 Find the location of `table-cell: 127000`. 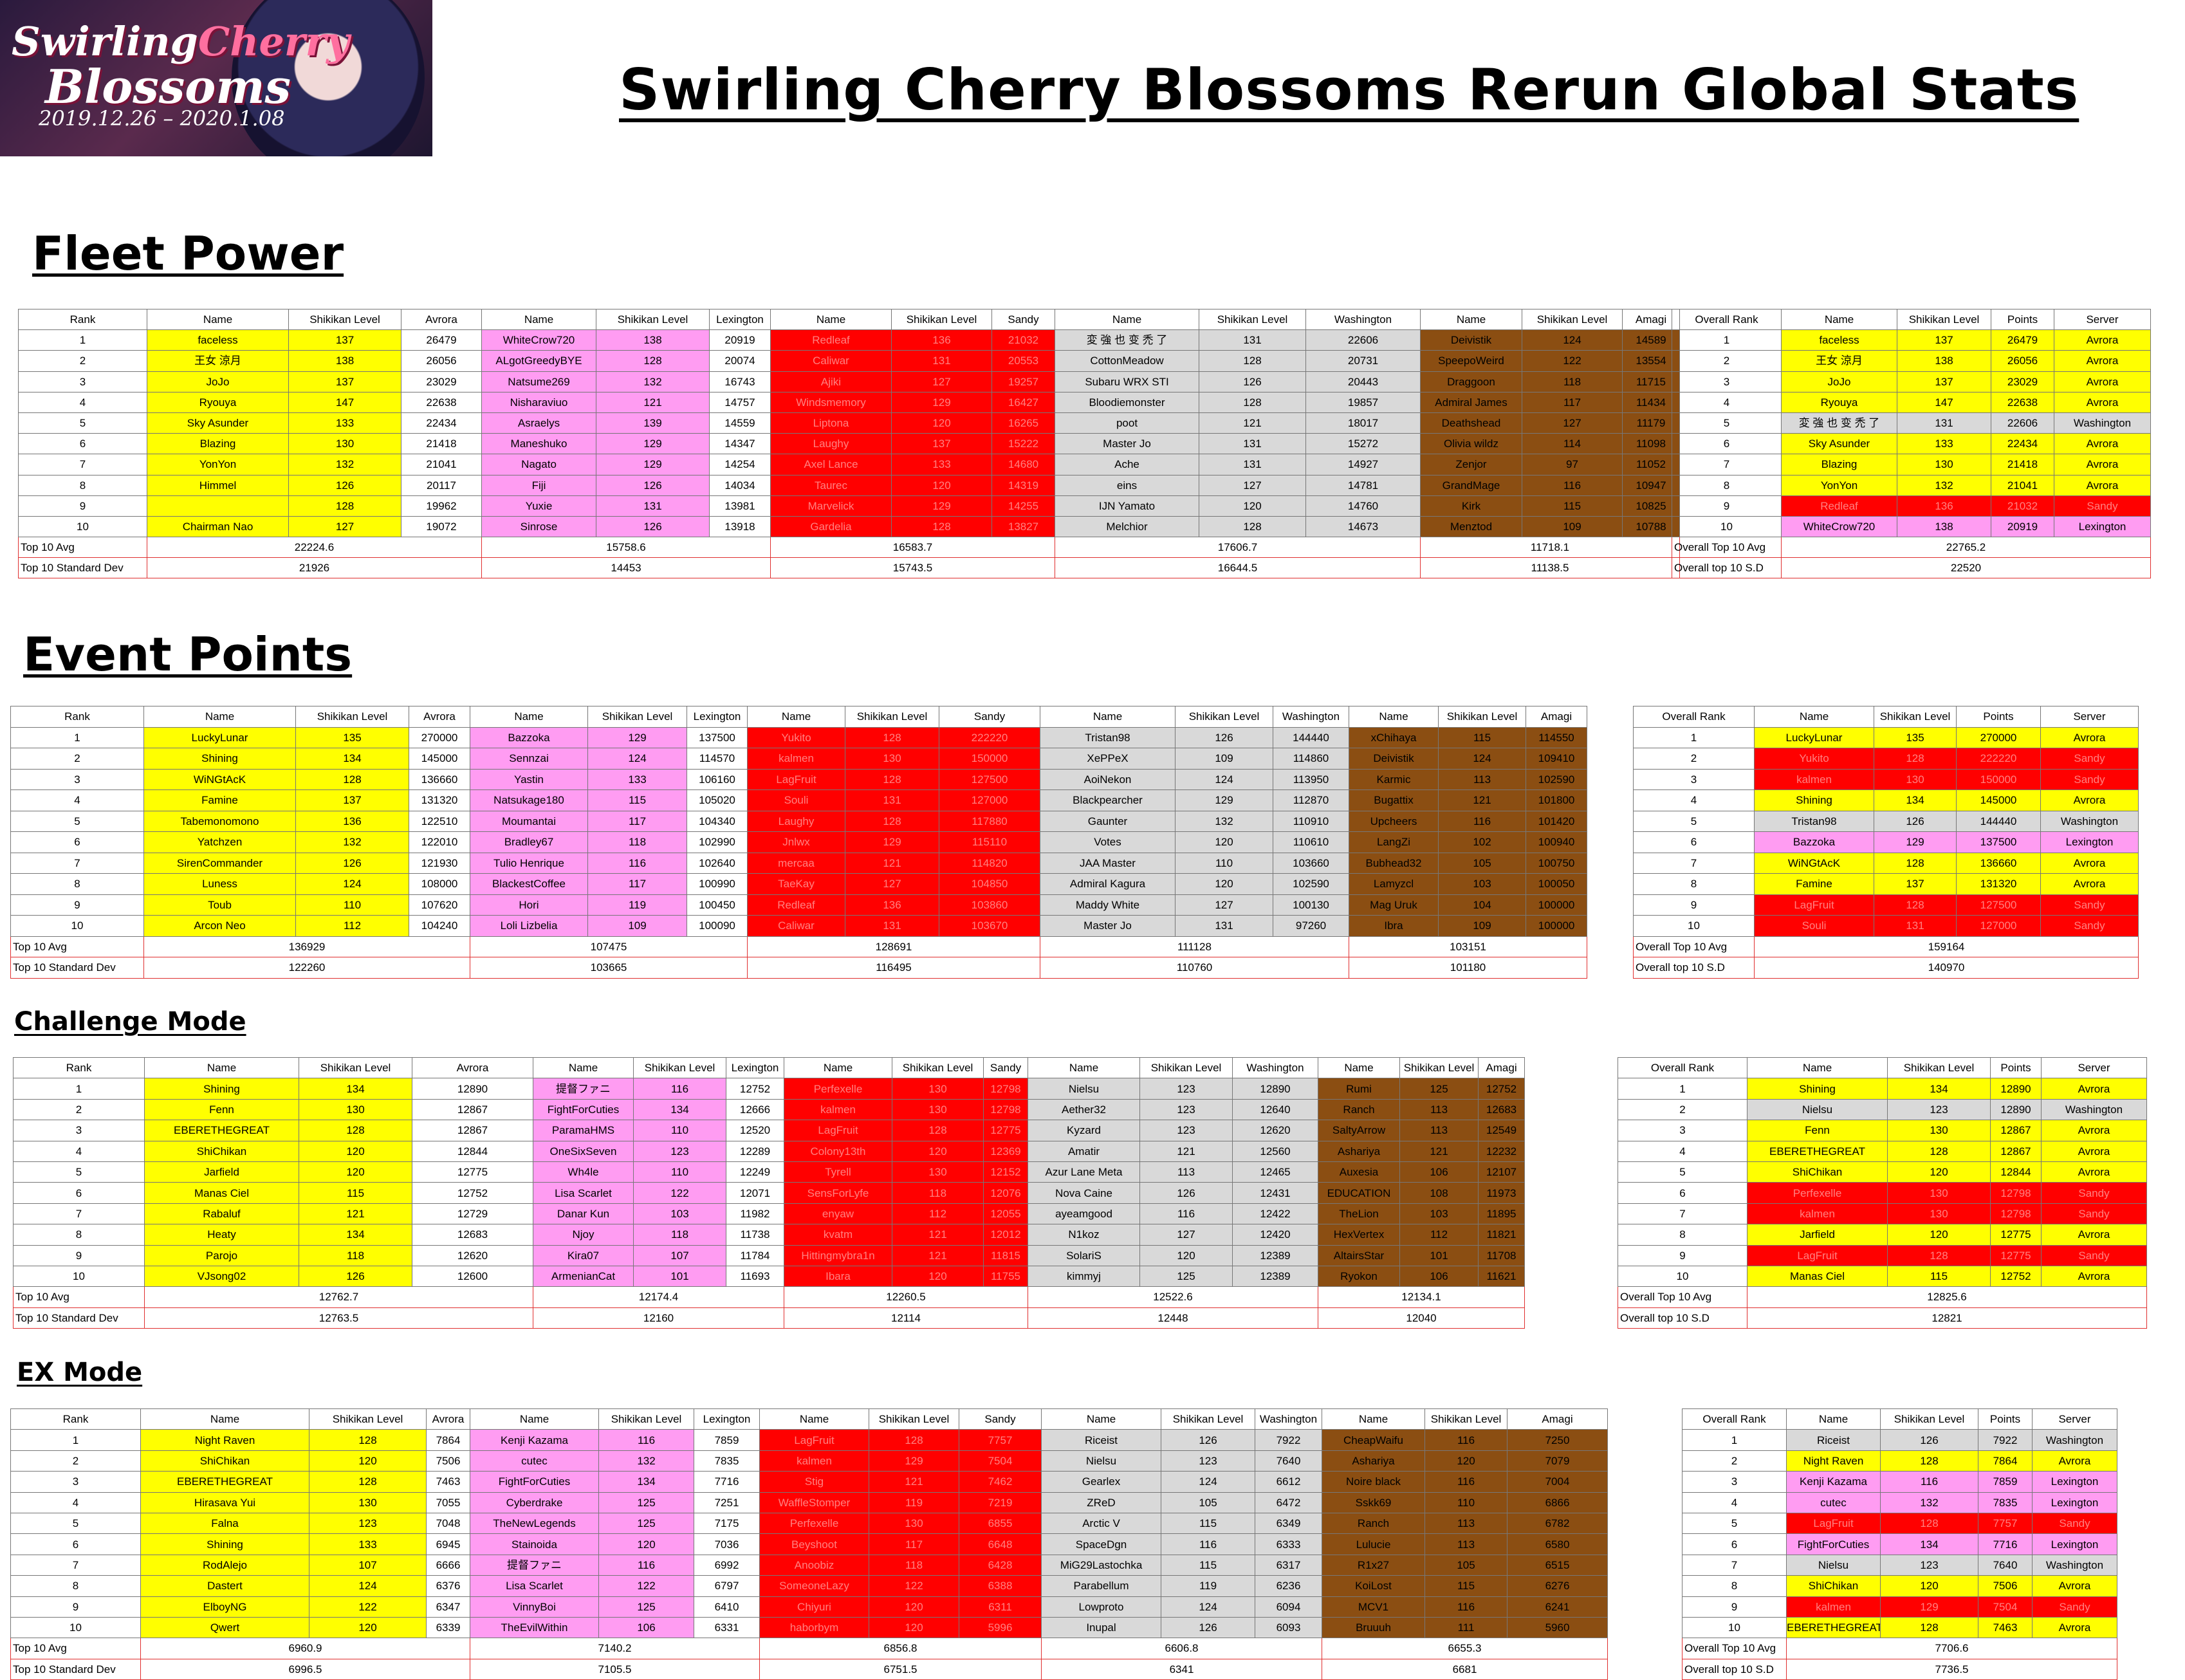

table-cell: 127000 is located at coordinates (1999, 926).